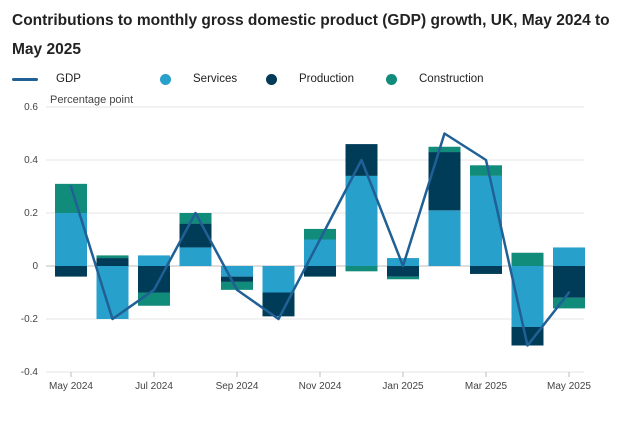  I want to click on x-tick-label: Jul 2024, so click(154, 386).